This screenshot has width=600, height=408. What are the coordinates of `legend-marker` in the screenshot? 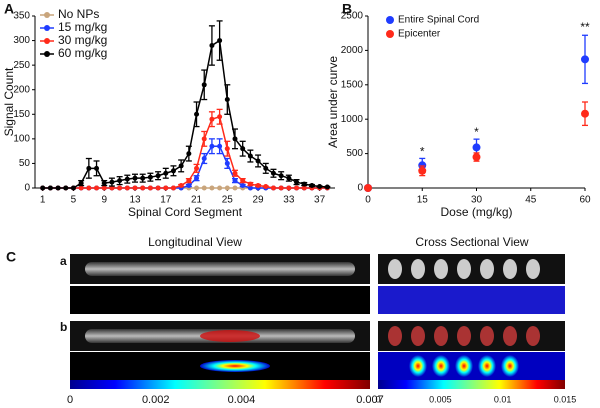 It's located at (390, 34).